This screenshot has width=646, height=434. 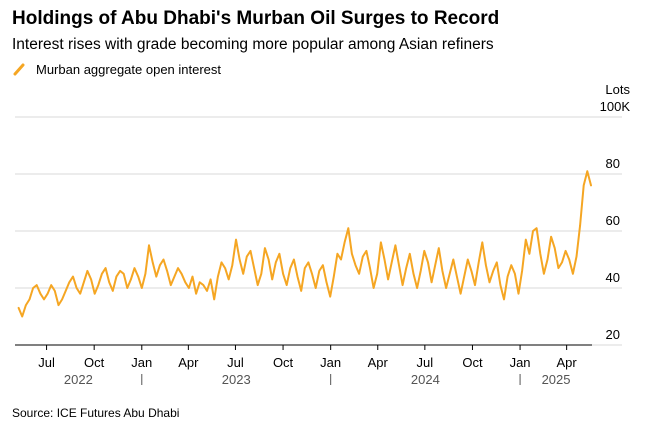 What do you see at coordinates (96, 413) in the screenshot?
I see `source-note: Source: ICE Futures Abu Dhabi` at bounding box center [96, 413].